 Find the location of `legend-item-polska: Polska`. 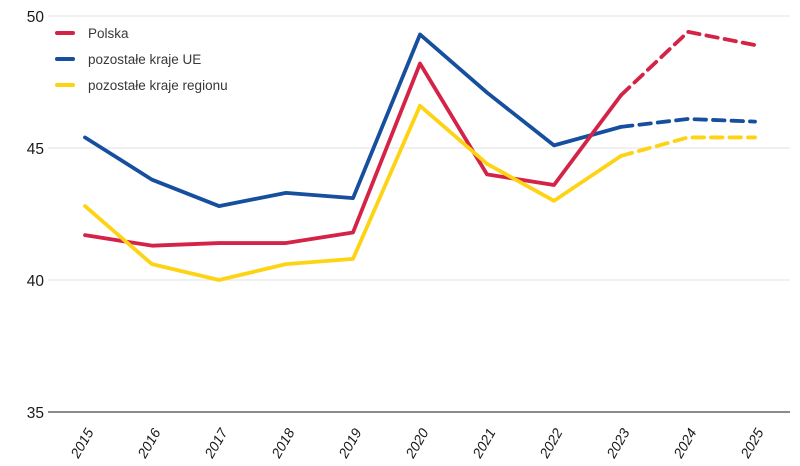

legend-item-polska: Polska is located at coordinates (141, 33).